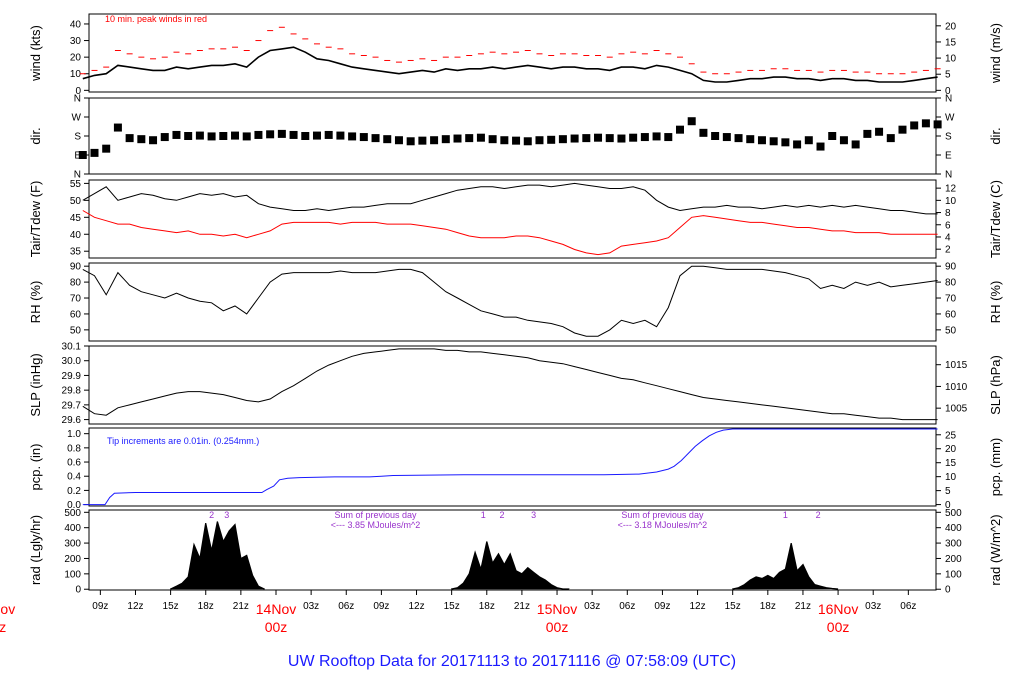 This screenshot has height=700, width=1024. Describe the element at coordinates (950, 118) in the screenshot. I see `dir-ytick-right-label: W` at that location.